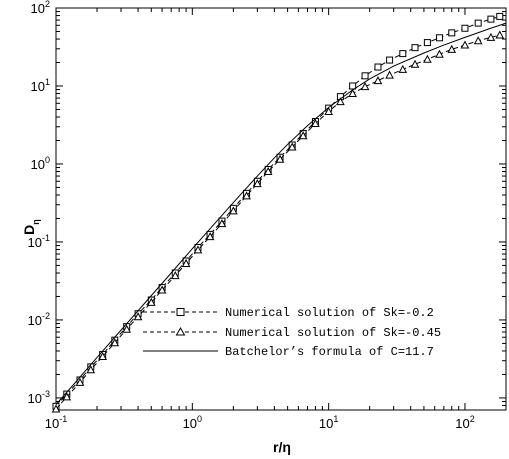 The height and width of the screenshot is (459, 509). What do you see at coordinates (39, 241) in the screenshot?
I see `y-tick-label-2: 10⁻¹` at bounding box center [39, 241].